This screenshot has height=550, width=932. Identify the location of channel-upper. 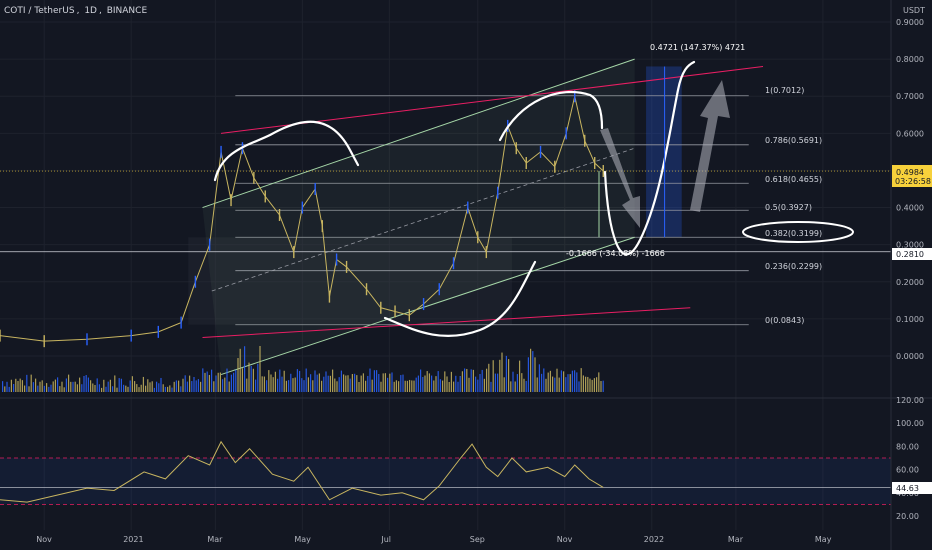
(418, 133).